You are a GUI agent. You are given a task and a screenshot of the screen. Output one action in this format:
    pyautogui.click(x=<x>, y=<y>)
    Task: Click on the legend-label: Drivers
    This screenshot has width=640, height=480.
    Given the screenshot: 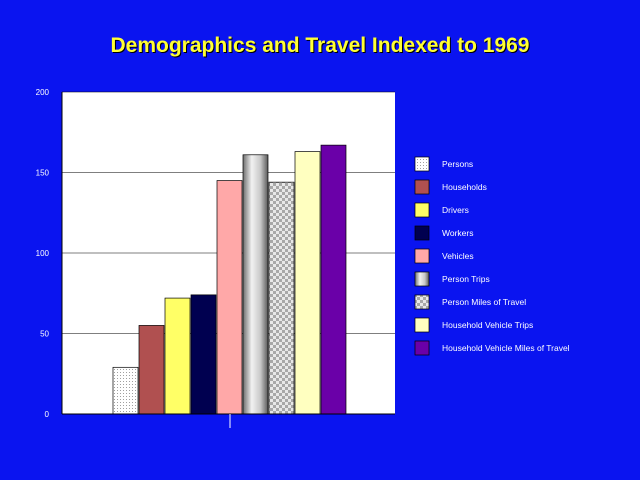 What is the action you would take?
    pyautogui.click(x=455, y=210)
    